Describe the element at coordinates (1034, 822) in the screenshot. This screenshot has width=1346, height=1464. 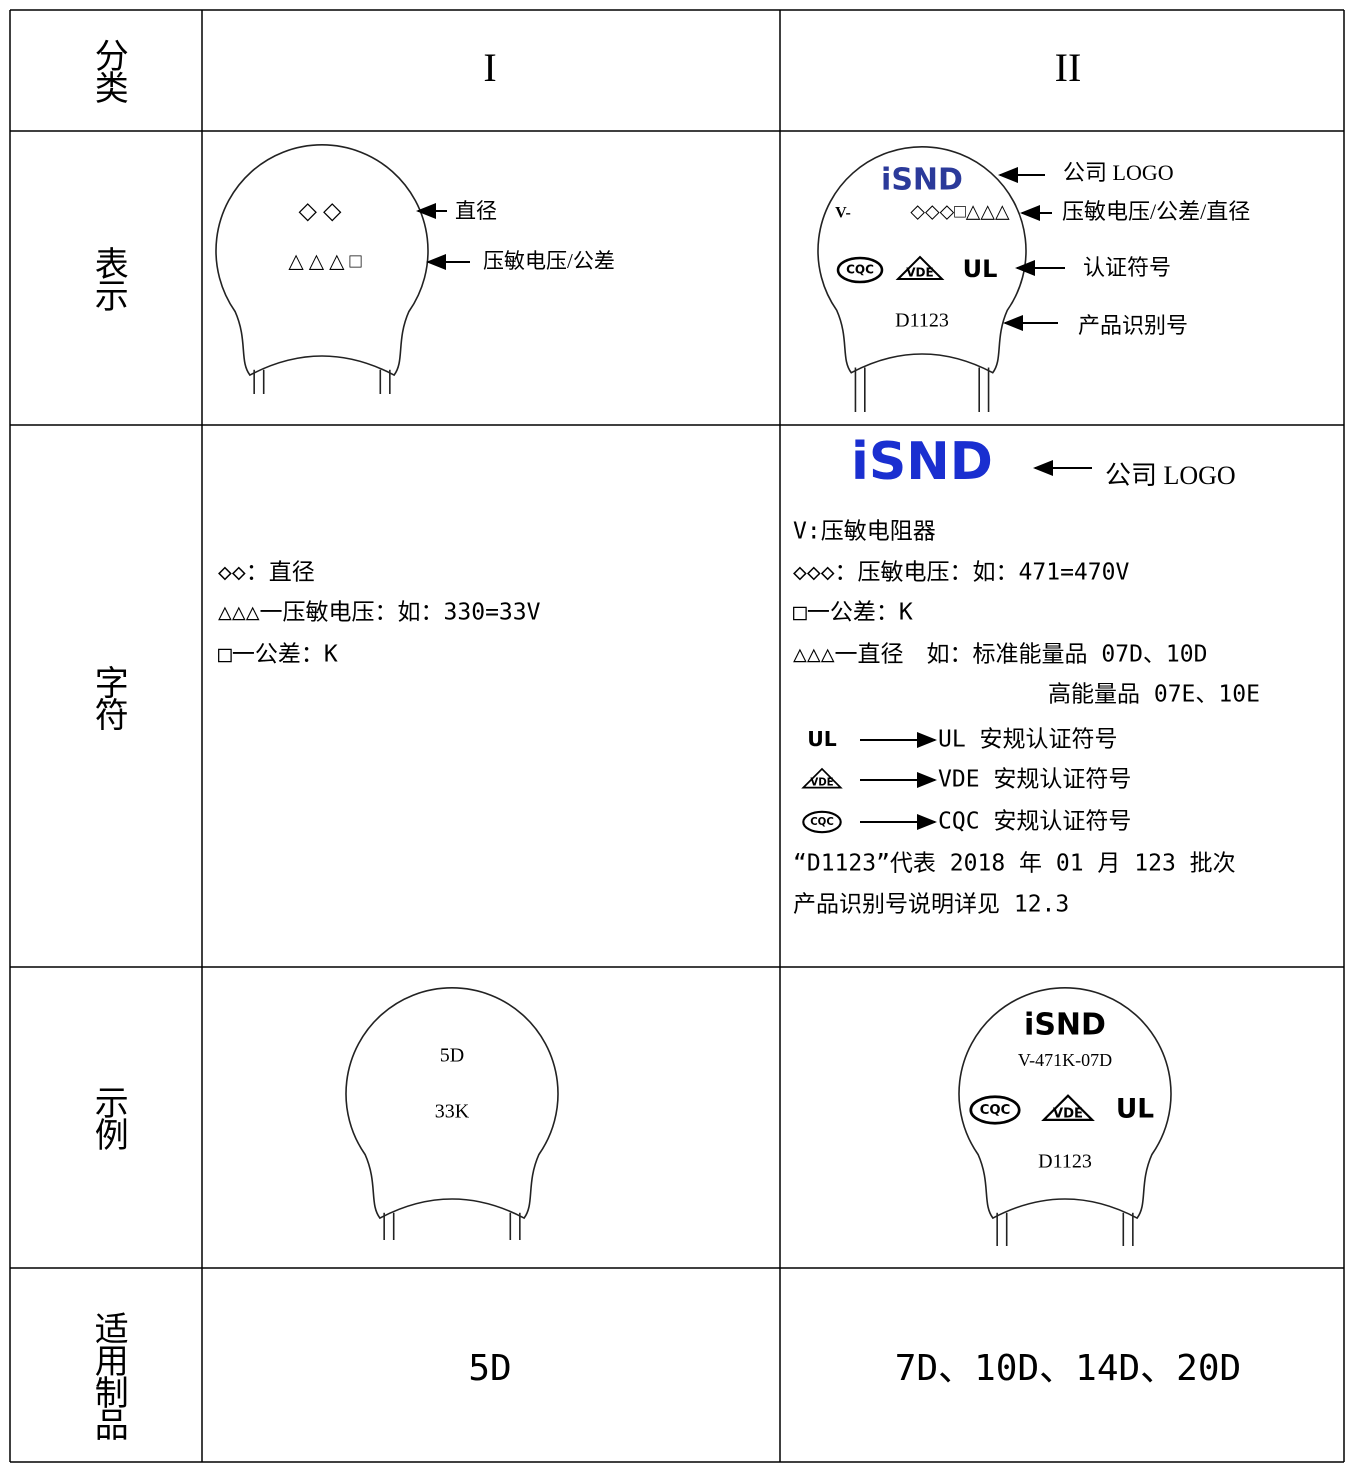
I see `description: CQC 安规认证符号` at that location.